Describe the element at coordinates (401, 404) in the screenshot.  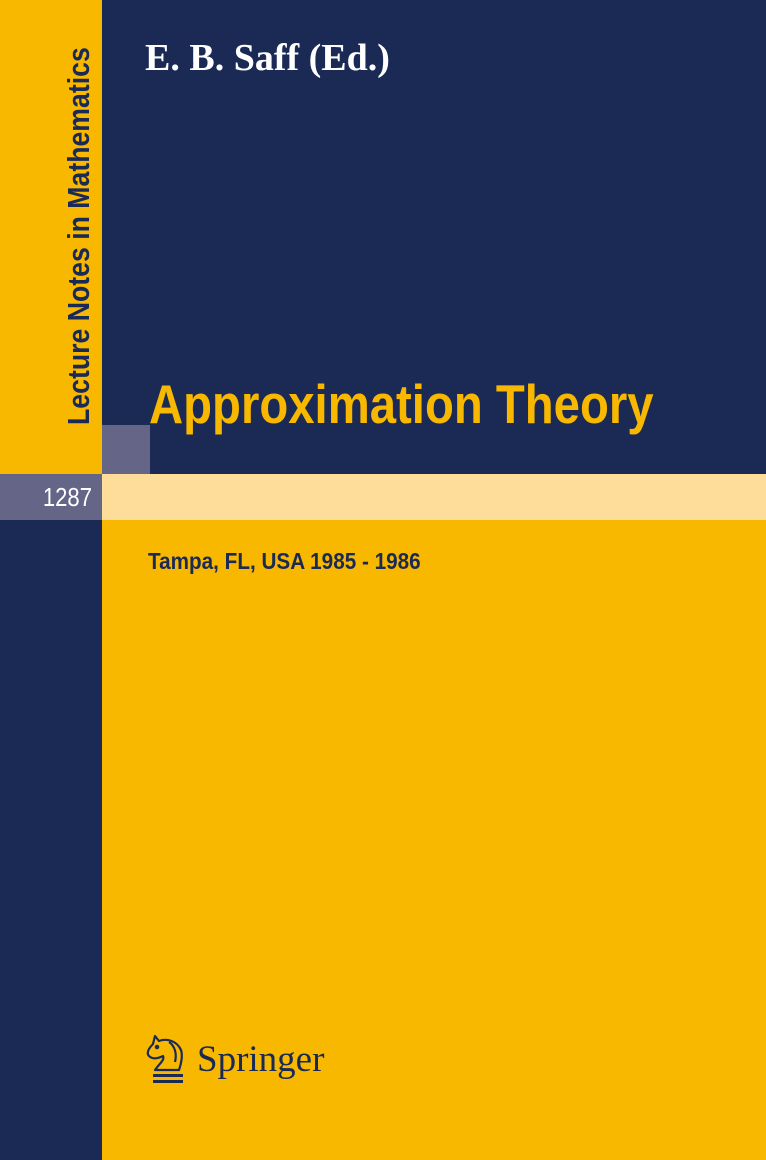
I see `book-title: Approximation Theory` at that location.